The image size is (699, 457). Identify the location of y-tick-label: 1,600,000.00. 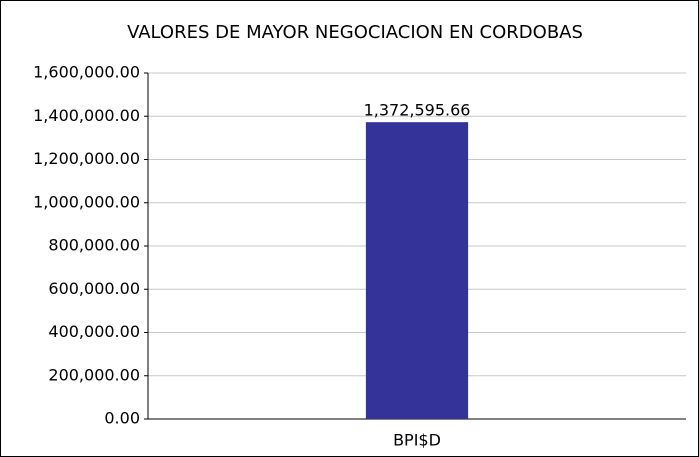
(86, 72).